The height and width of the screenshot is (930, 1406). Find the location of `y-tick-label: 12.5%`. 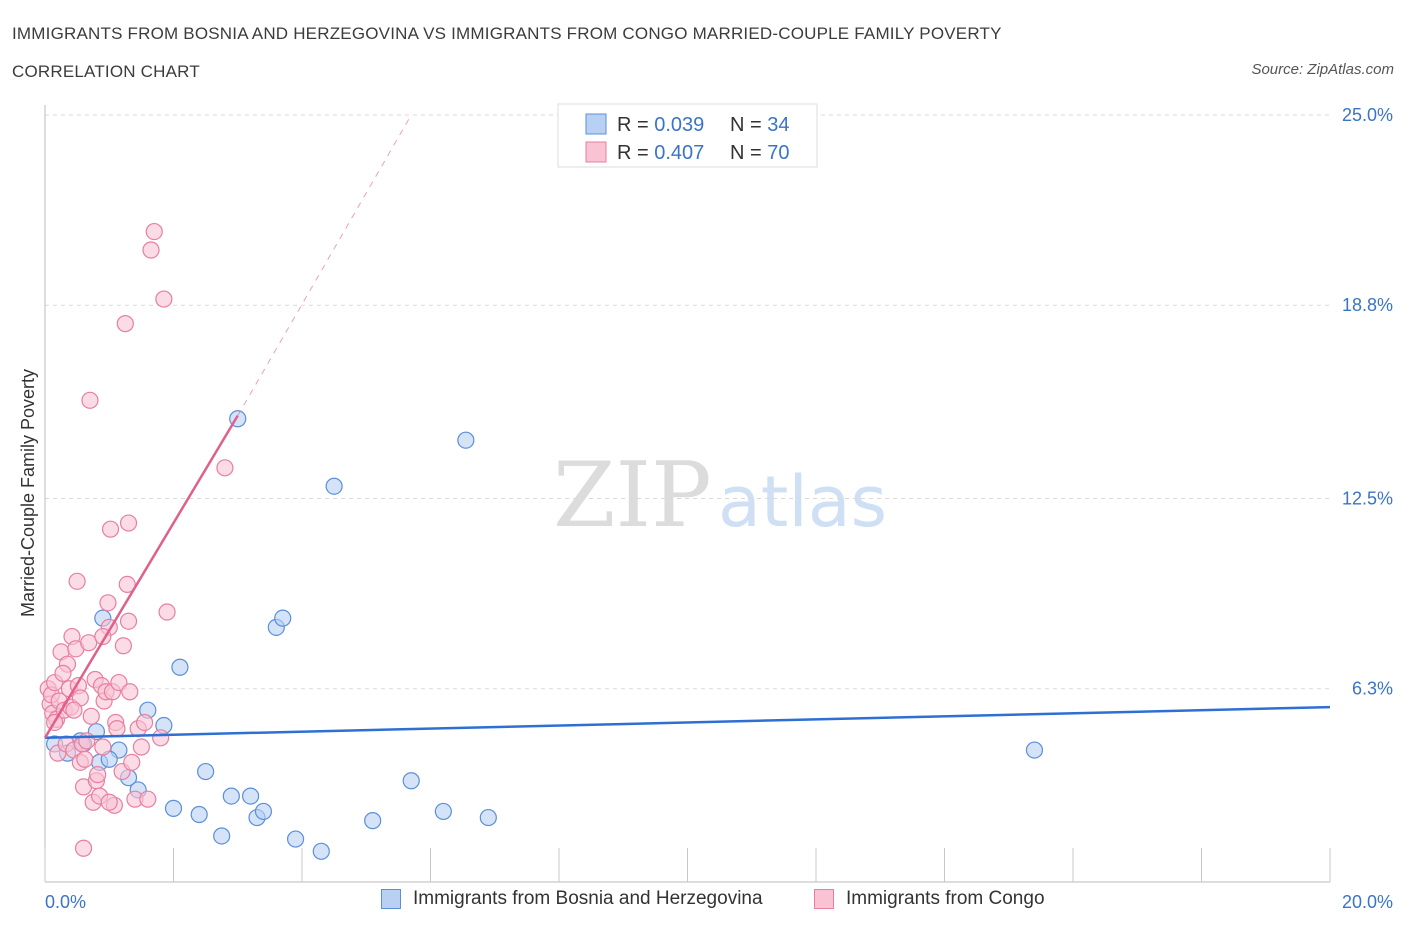

y-tick-label: 12.5% is located at coordinates (1367, 499).